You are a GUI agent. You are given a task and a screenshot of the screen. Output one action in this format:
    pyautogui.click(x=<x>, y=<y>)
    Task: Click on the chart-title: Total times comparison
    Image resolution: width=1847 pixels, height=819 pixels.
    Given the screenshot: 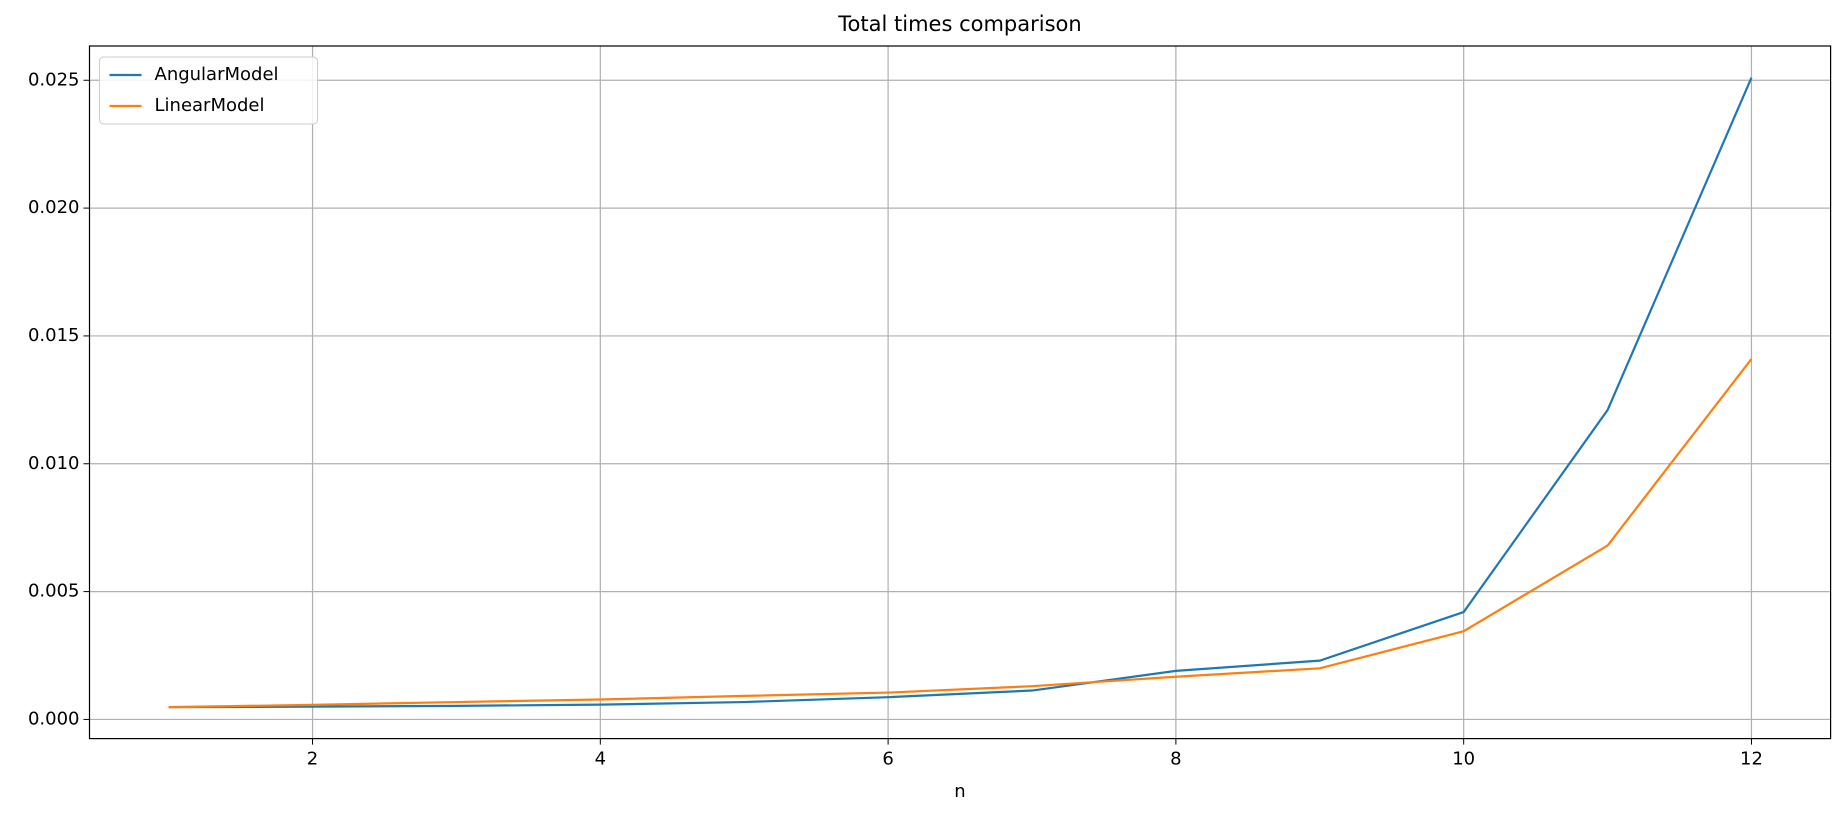 What is the action you would take?
    pyautogui.click(x=959, y=24)
    